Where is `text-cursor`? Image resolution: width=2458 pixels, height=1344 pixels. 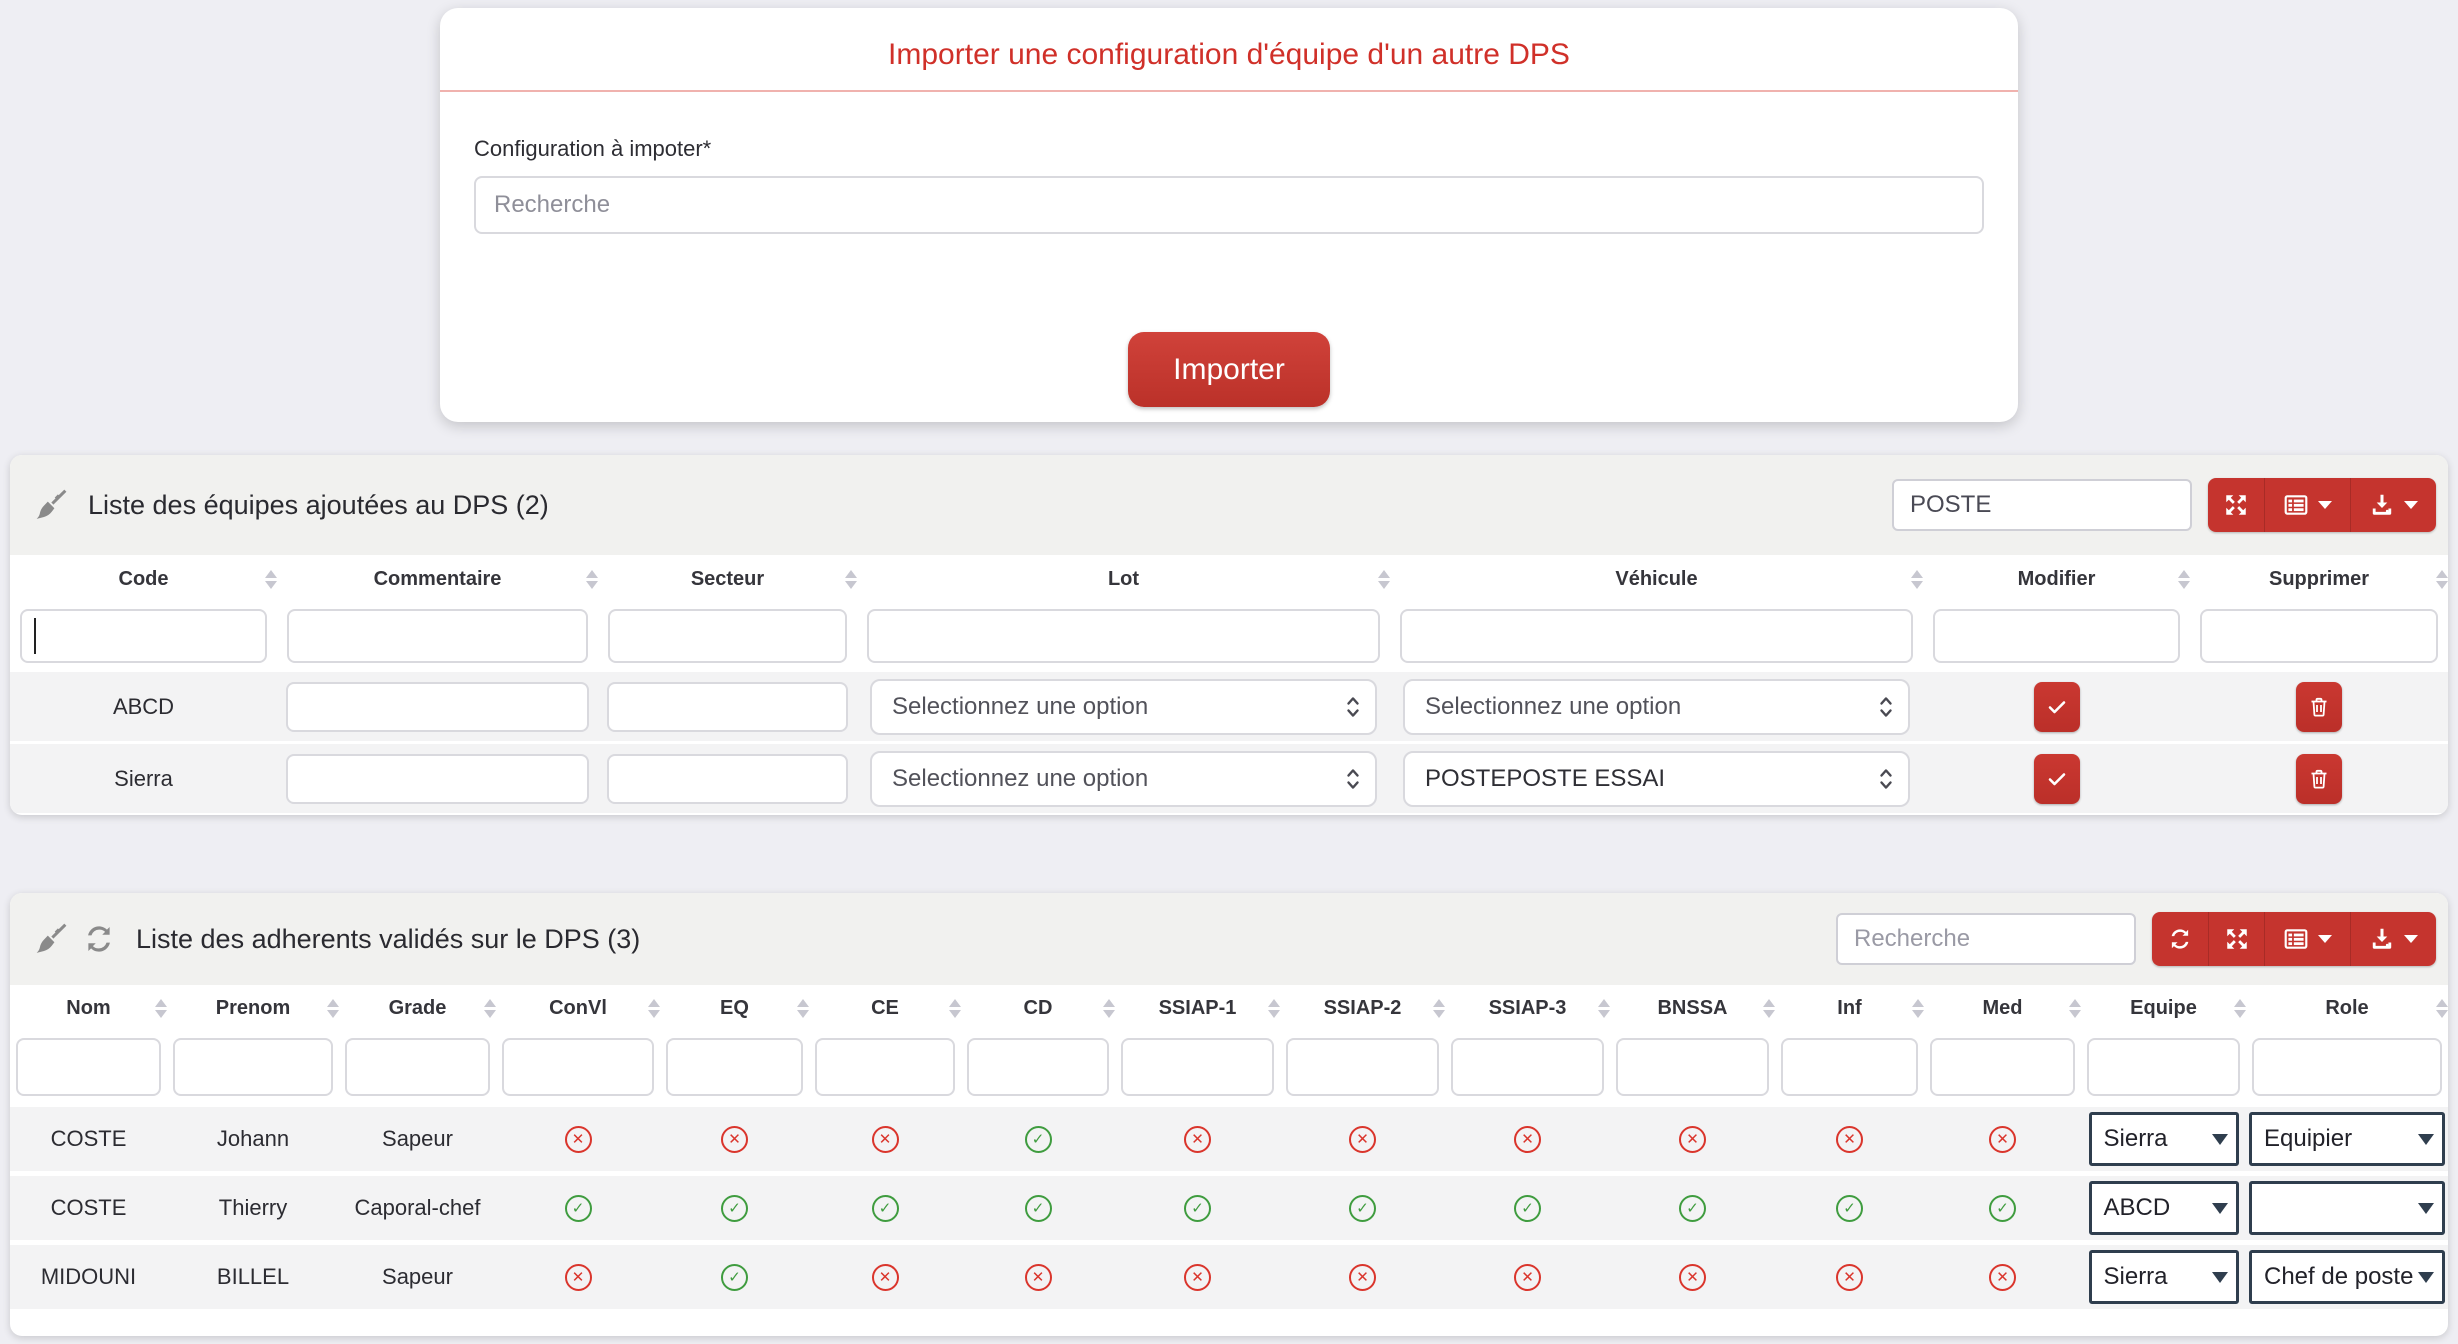
text-cursor is located at coordinates (35, 636).